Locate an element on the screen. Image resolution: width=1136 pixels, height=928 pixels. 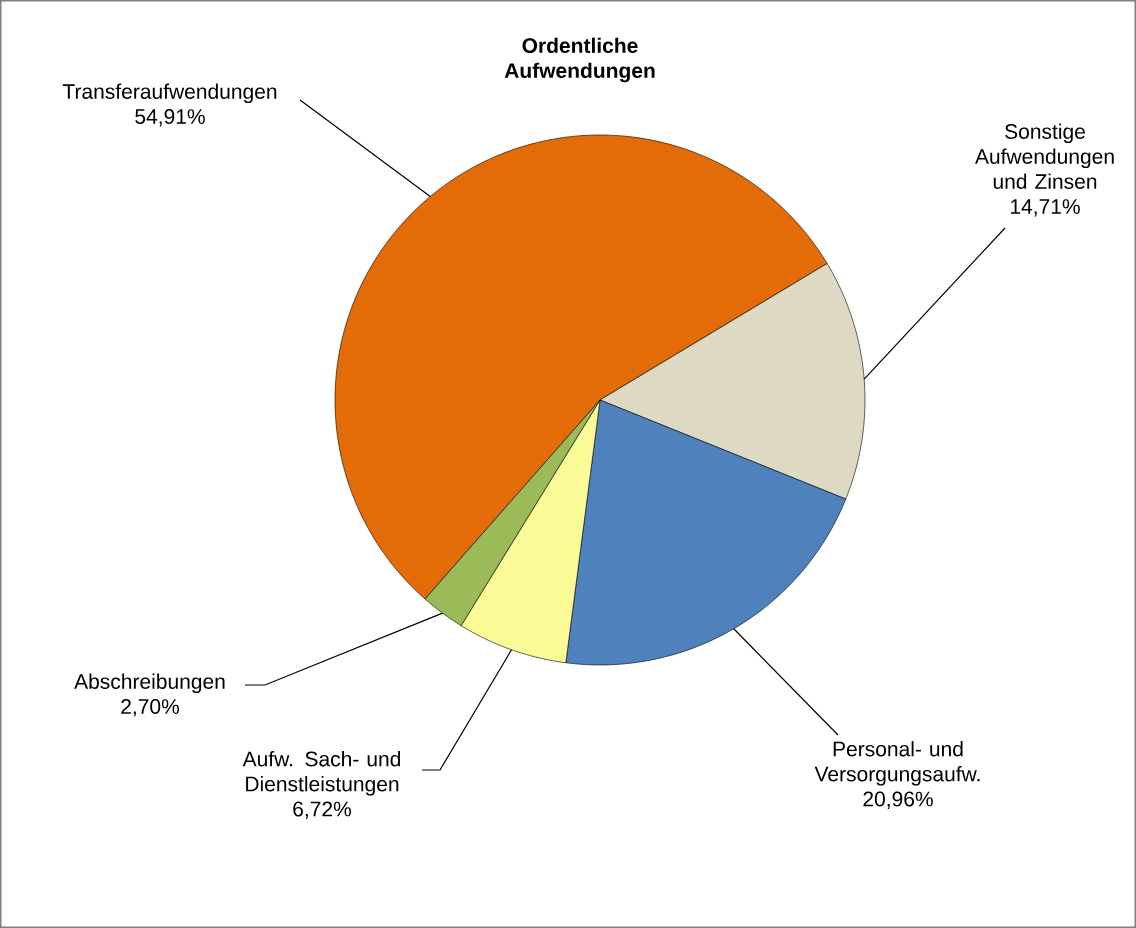
data-label: 54,91% is located at coordinates (170, 118).